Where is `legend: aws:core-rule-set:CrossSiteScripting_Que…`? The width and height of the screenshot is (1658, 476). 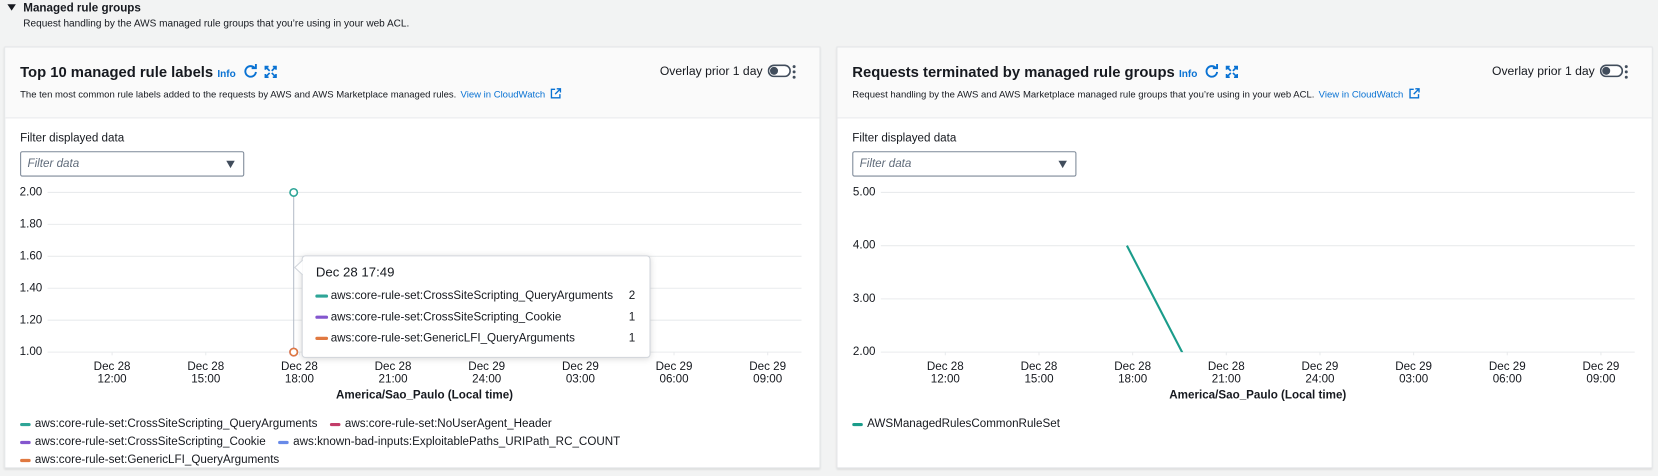
legend: aws:core-rule-set:CrossSiteScripting_Que… is located at coordinates (414, 441).